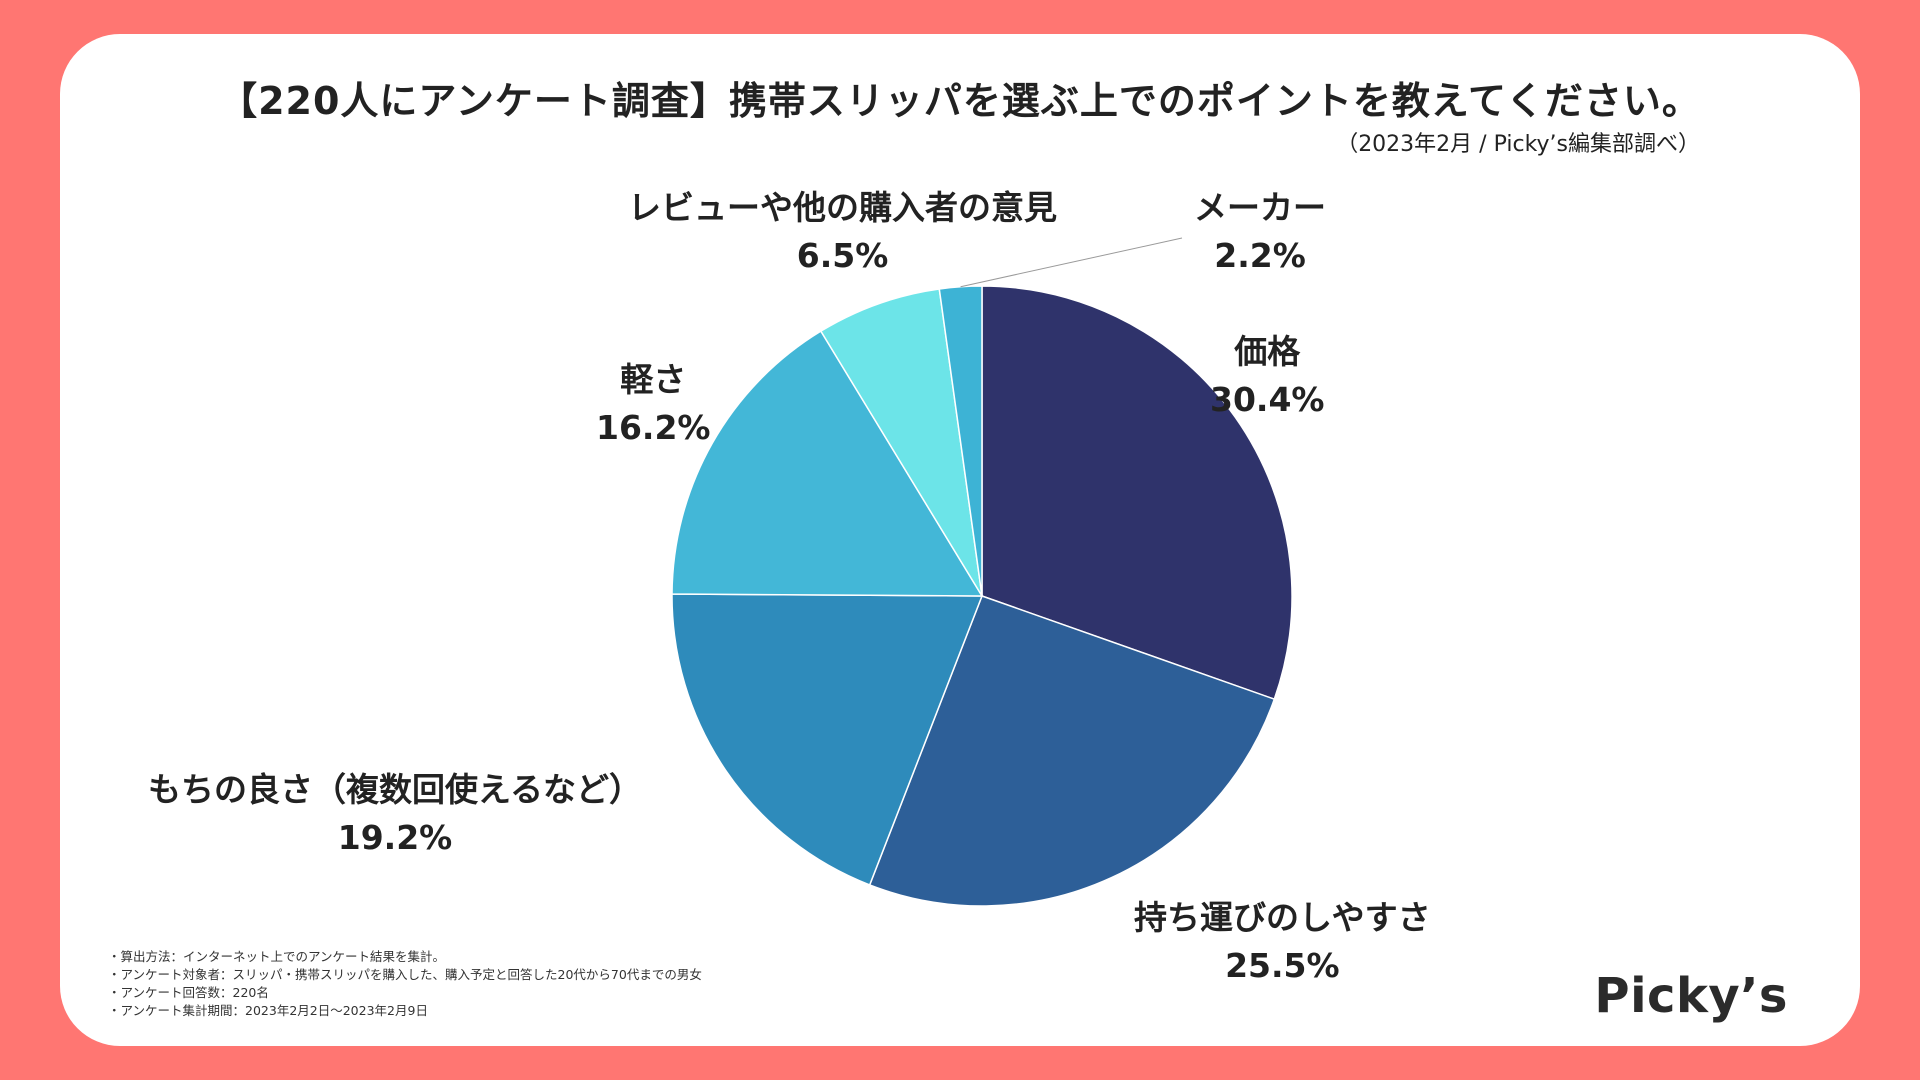 This screenshot has width=1920, height=1080. What do you see at coordinates (1072, 751) in the screenshot?
I see `pie-slice-portability` at bounding box center [1072, 751].